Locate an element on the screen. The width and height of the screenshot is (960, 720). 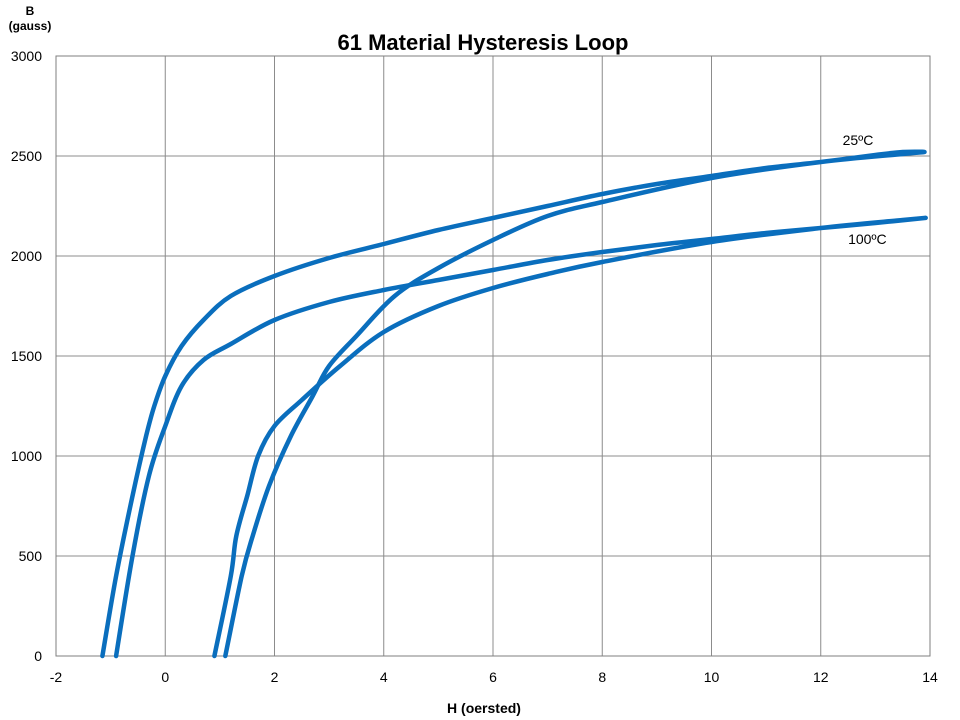
x-tick-label: 14 is located at coordinates (930, 677).